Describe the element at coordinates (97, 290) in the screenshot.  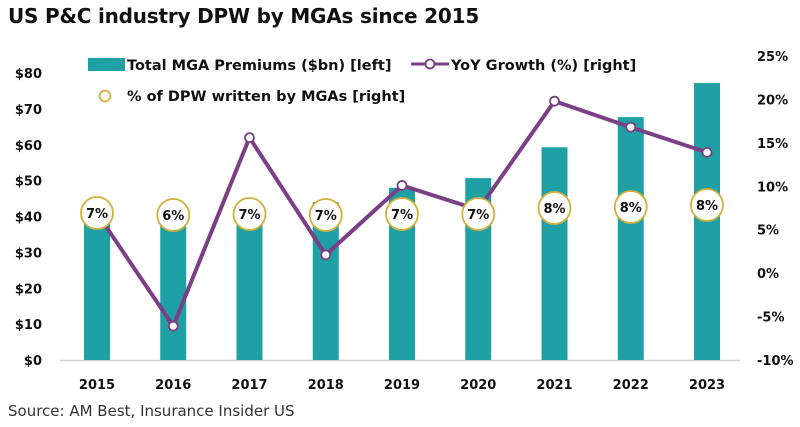
I see `bar-2015` at that location.